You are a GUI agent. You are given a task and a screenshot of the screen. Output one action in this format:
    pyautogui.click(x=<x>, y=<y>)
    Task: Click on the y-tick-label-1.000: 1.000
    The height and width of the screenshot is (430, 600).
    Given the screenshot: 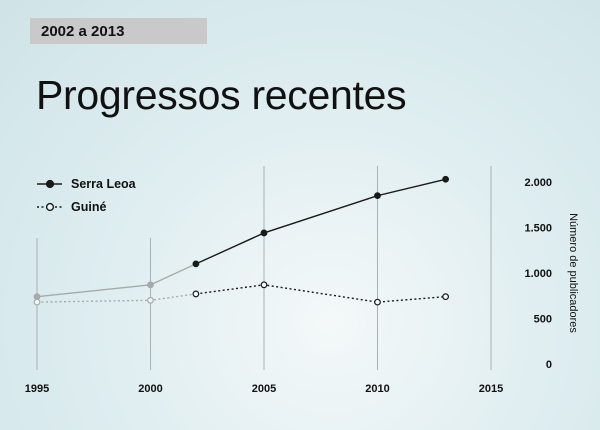 What is the action you would take?
    pyautogui.click(x=538, y=274)
    